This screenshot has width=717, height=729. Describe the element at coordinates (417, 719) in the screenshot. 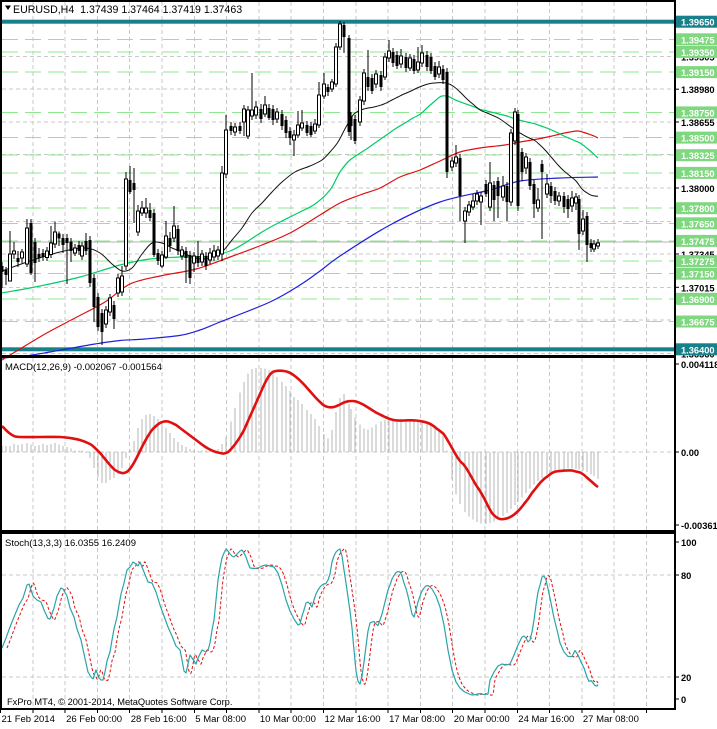

I see `svg-text: 17 Mar 08:00` at that location.